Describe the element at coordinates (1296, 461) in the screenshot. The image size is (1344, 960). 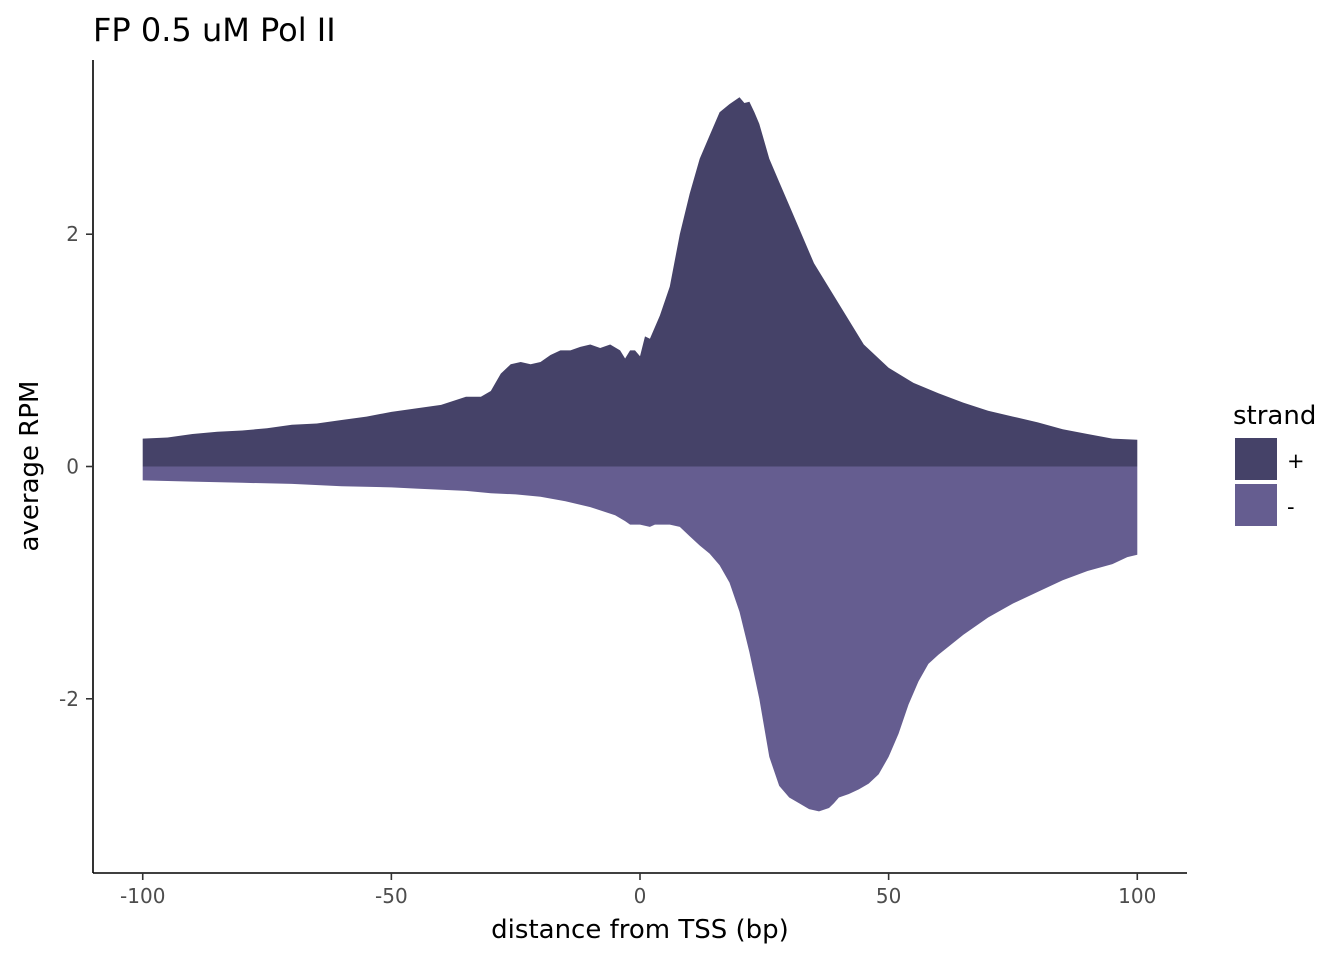
I see `legend-label-plus: +` at that location.